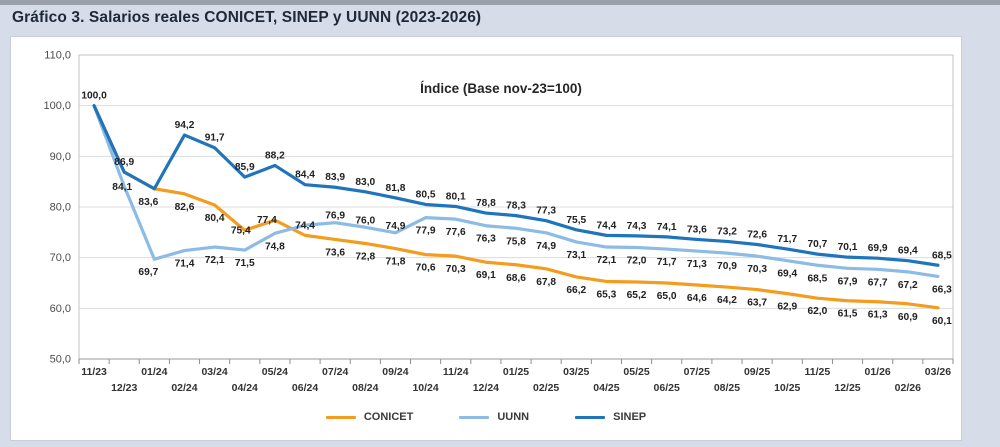 The image size is (1000, 447). I want to click on data-label-sinep: 80,1, so click(456, 196).